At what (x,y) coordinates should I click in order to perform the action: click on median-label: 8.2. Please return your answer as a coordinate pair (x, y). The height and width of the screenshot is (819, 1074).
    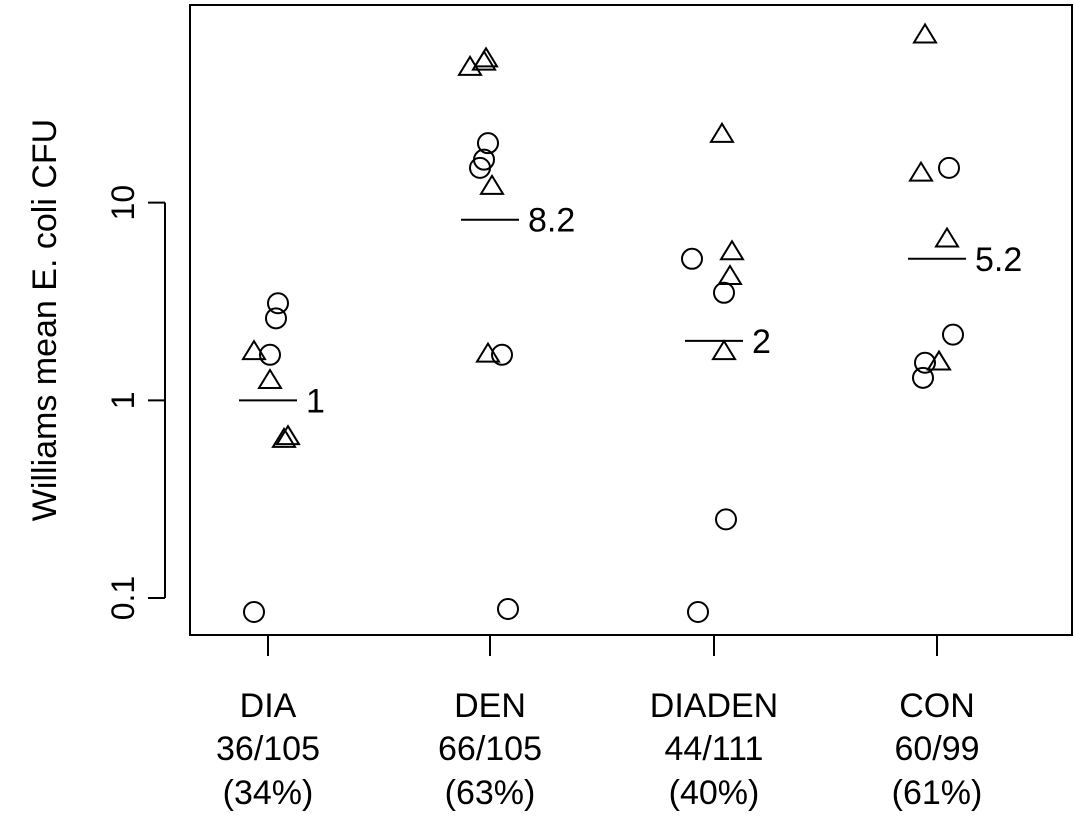
    Looking at the image, I should click on (551, 221).